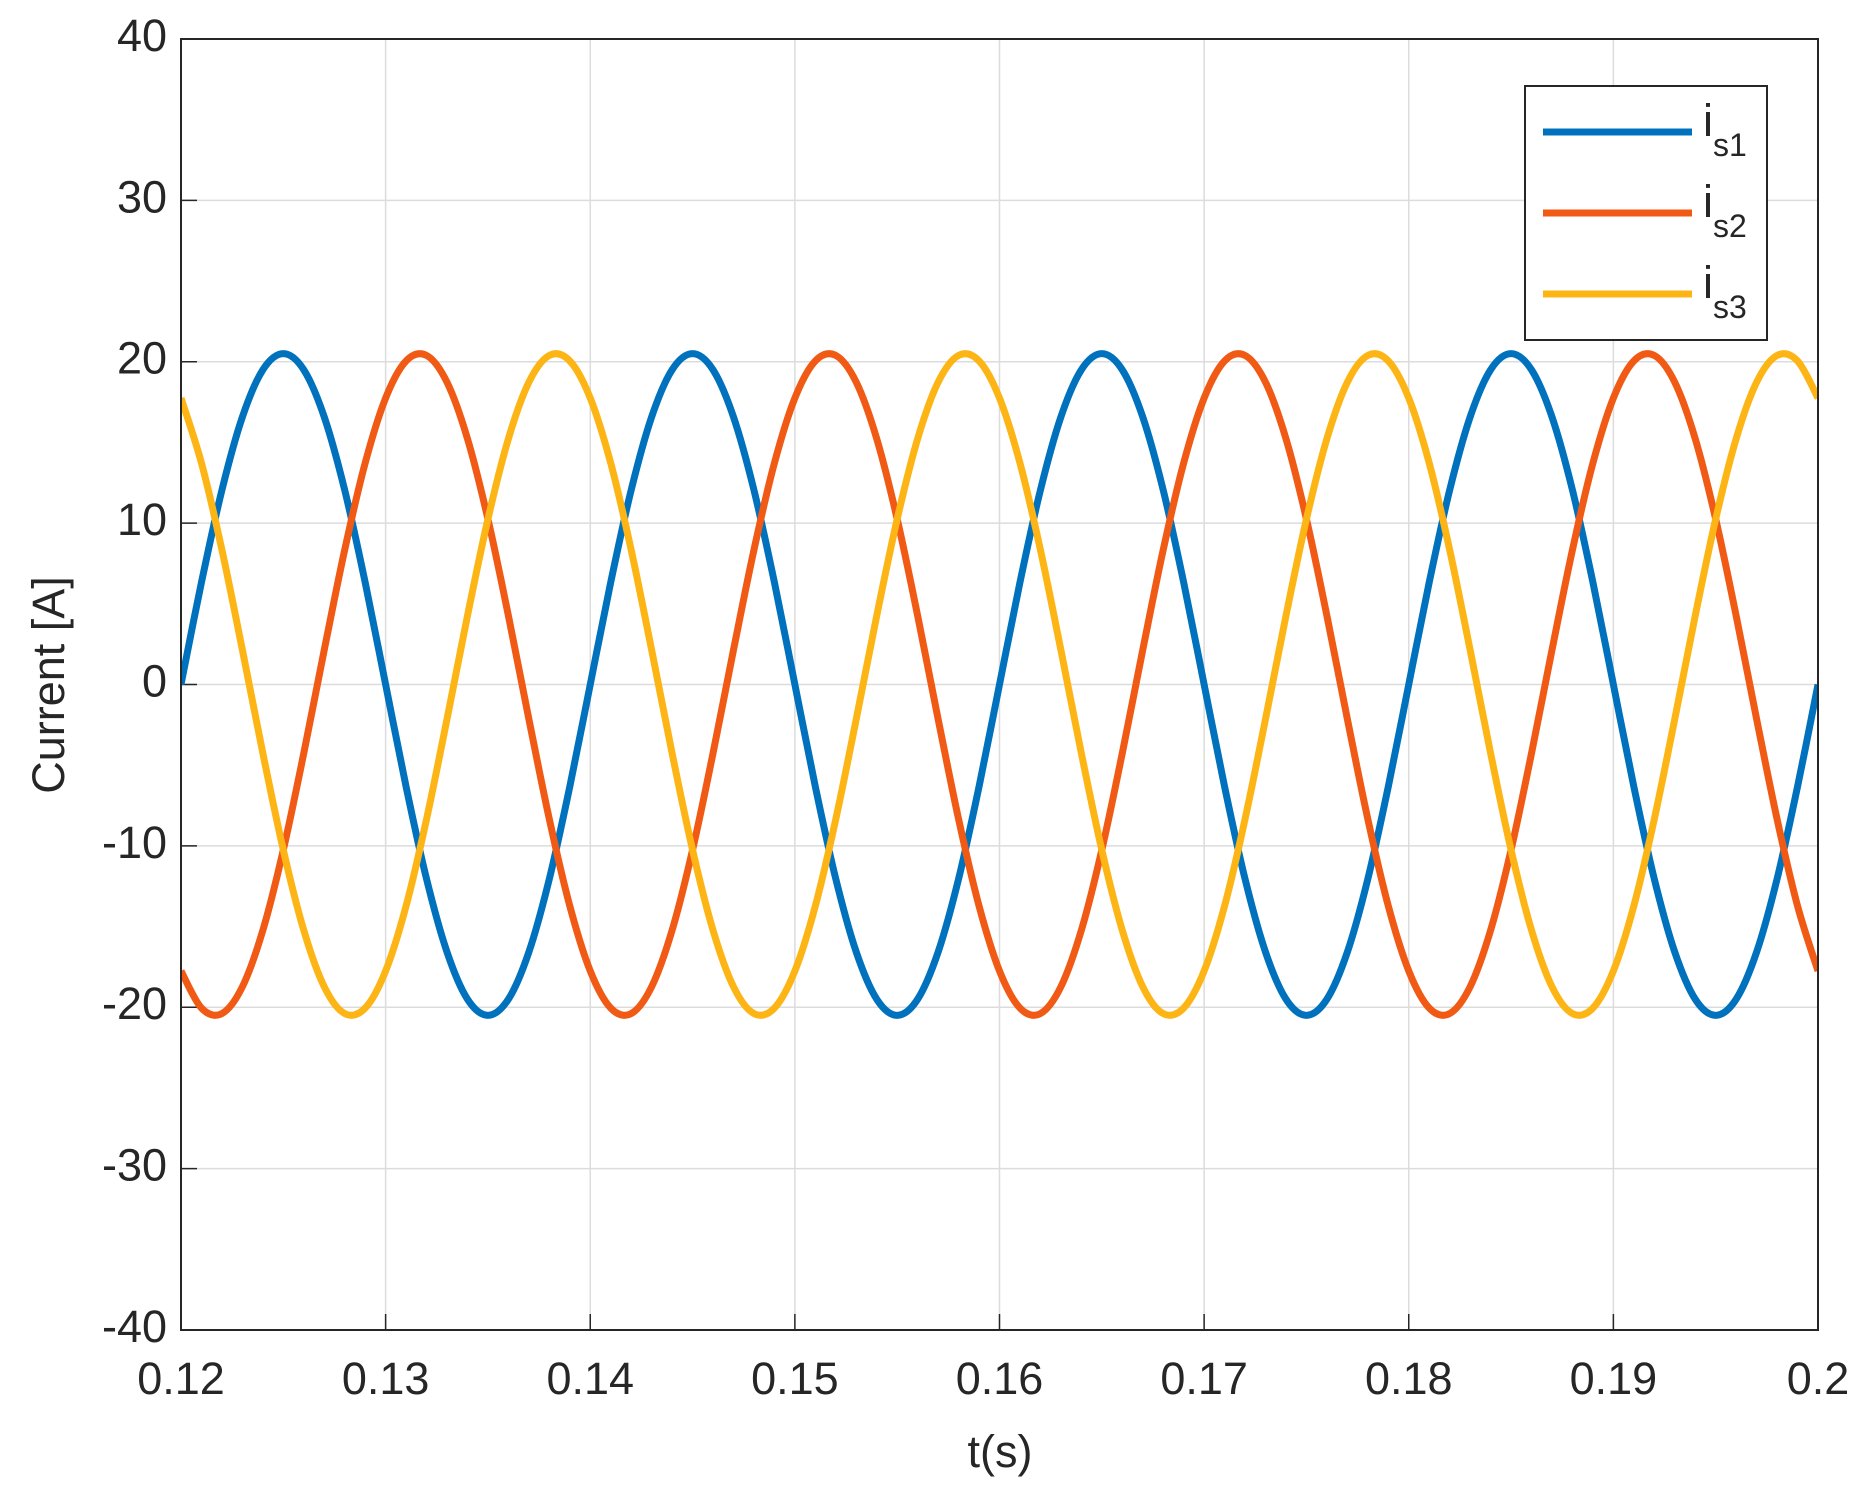 The image size is (1862, 1495). What do you see at coordinates (134, 1165) in the screenshot?
I see `y-tick-label: -30` at bounding box center [134, 1165].